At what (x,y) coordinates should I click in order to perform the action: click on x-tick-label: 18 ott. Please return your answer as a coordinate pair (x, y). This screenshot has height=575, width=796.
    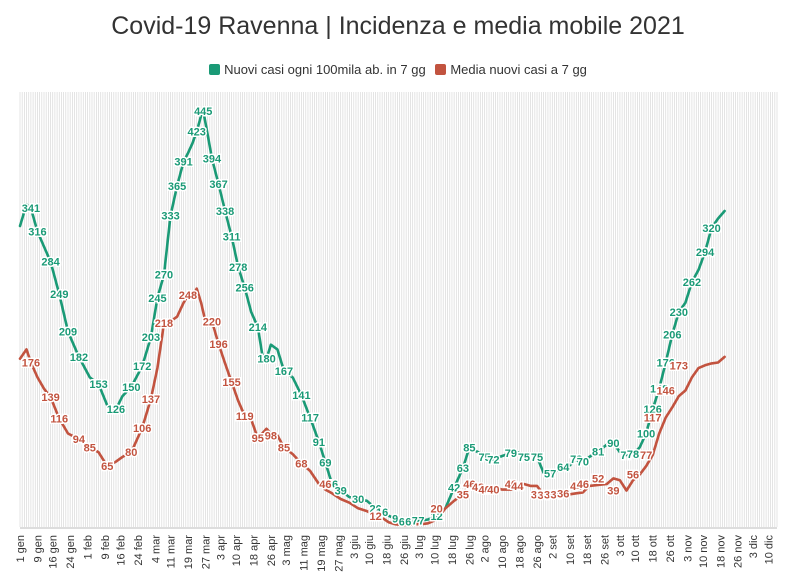
    Looking at the image, I should click on (654, 549).